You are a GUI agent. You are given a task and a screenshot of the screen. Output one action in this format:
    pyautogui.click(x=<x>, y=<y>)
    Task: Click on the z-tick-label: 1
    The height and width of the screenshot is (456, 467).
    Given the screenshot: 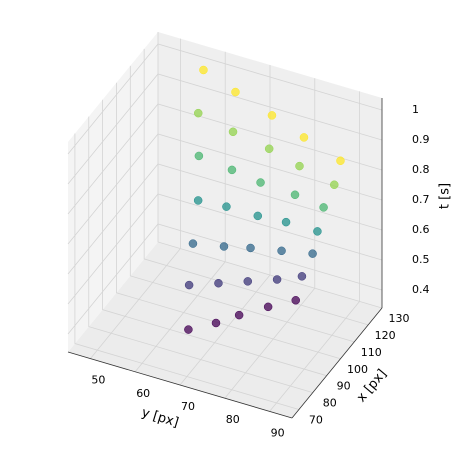 What is the action you would take?
    pyautogui.click(x=415, y=109)
    